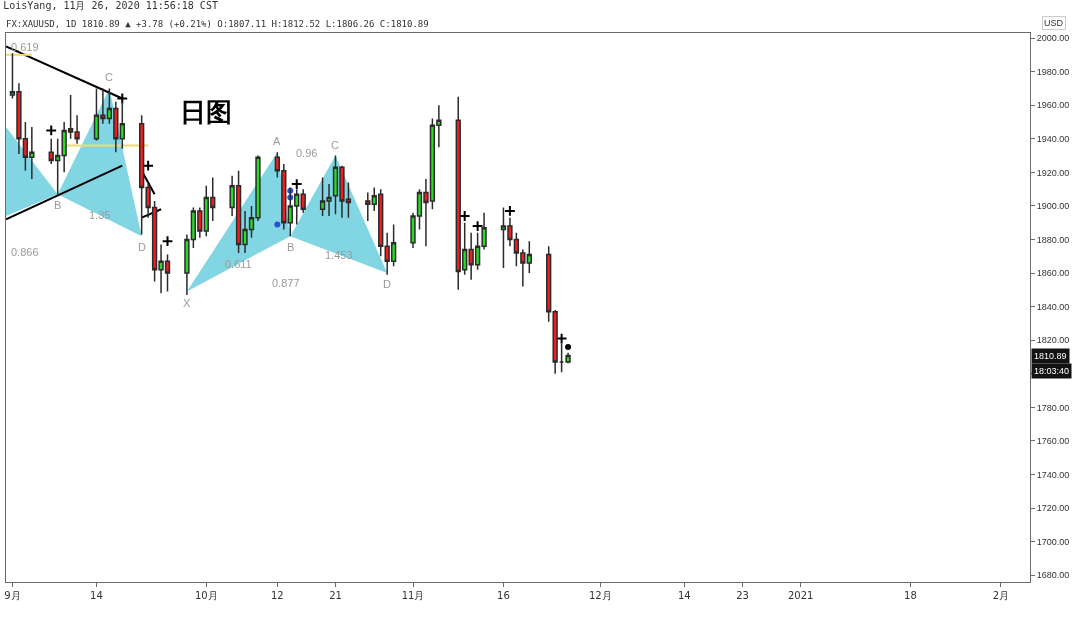  Describe the element at coordinates (1053, 206) in the screenshot. I see `y-tick-label: 1900.00` at that location.